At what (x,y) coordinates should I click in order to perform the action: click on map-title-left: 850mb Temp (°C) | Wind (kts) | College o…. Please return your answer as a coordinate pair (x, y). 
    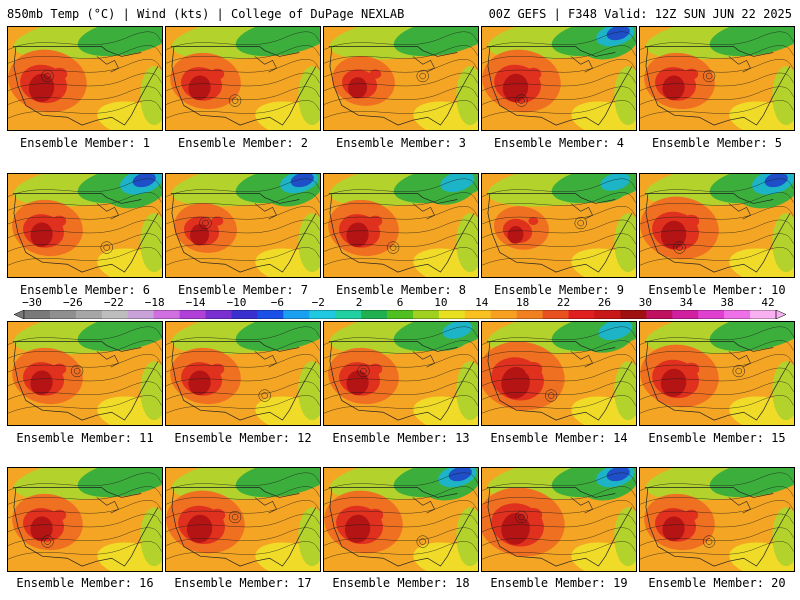
    Looking at the image, I should click on (206, 14).